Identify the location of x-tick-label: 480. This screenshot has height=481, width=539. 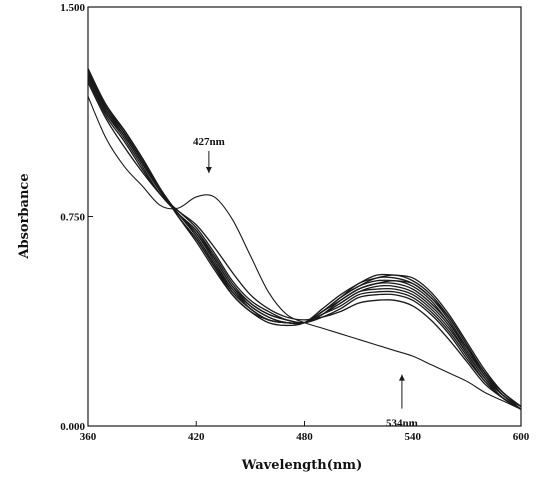
(304, 437).